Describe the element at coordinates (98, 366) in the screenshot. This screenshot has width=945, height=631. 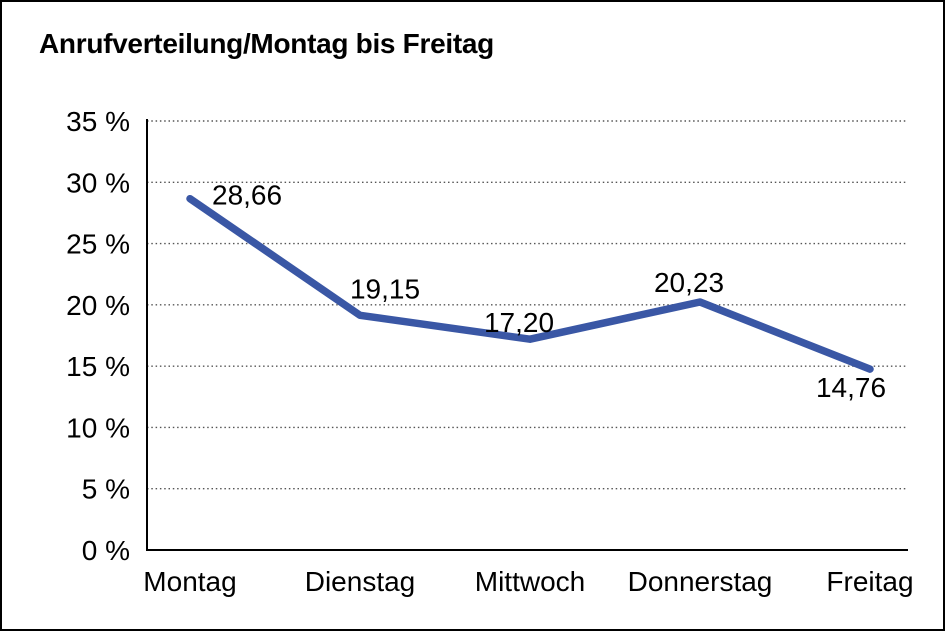
I see `y-tick-label: 15 %` at that location.